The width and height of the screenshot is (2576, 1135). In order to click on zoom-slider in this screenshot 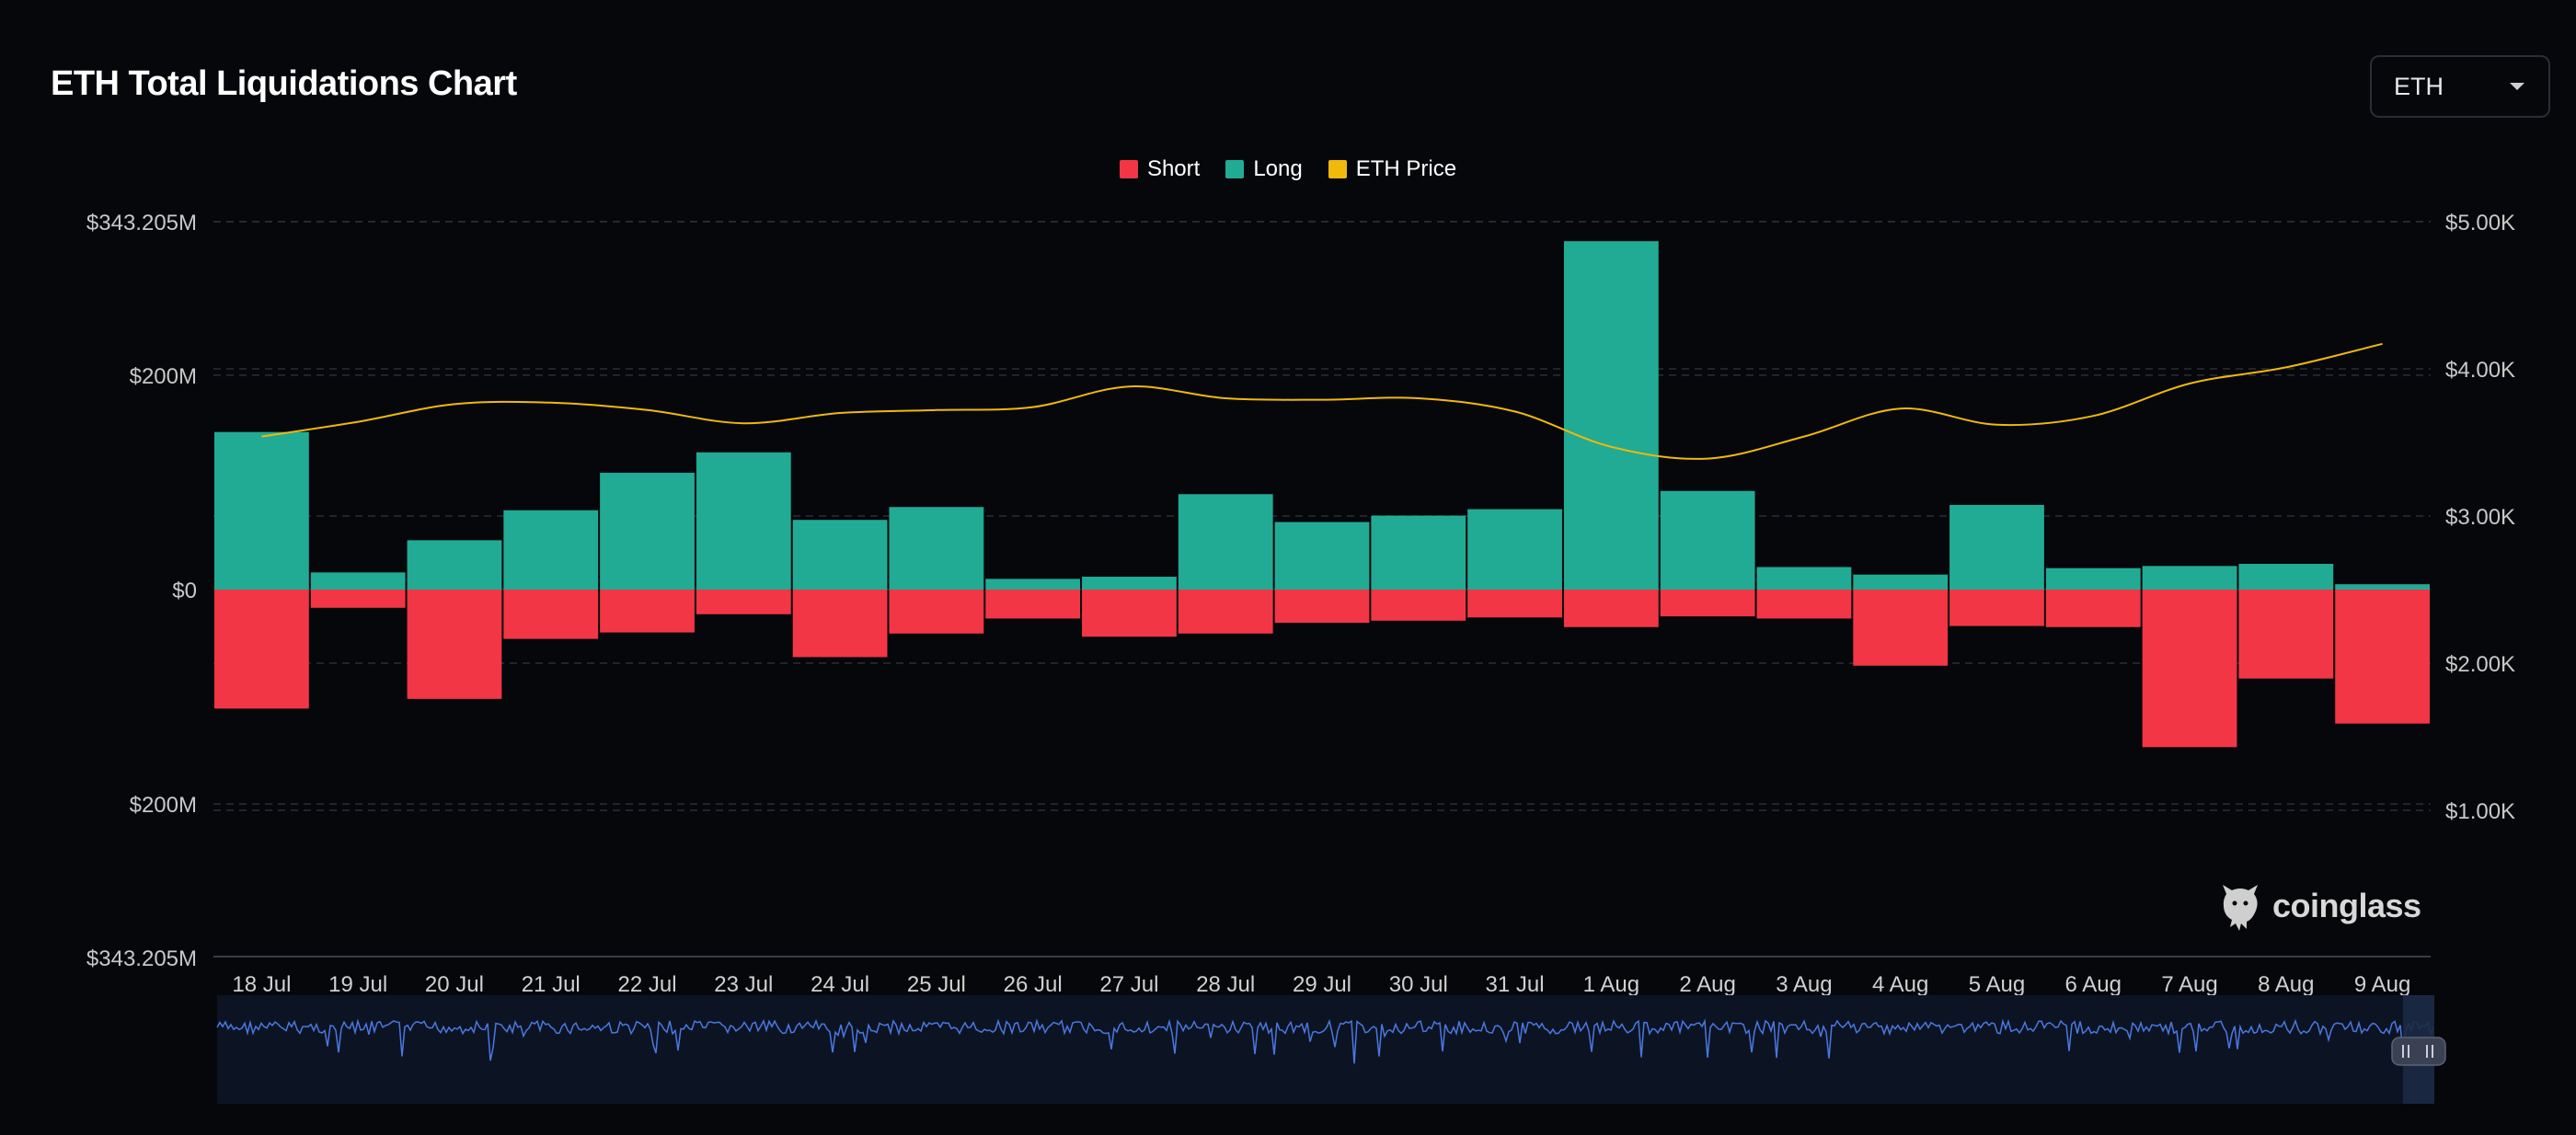, I will do `click(1331, 1049)`.